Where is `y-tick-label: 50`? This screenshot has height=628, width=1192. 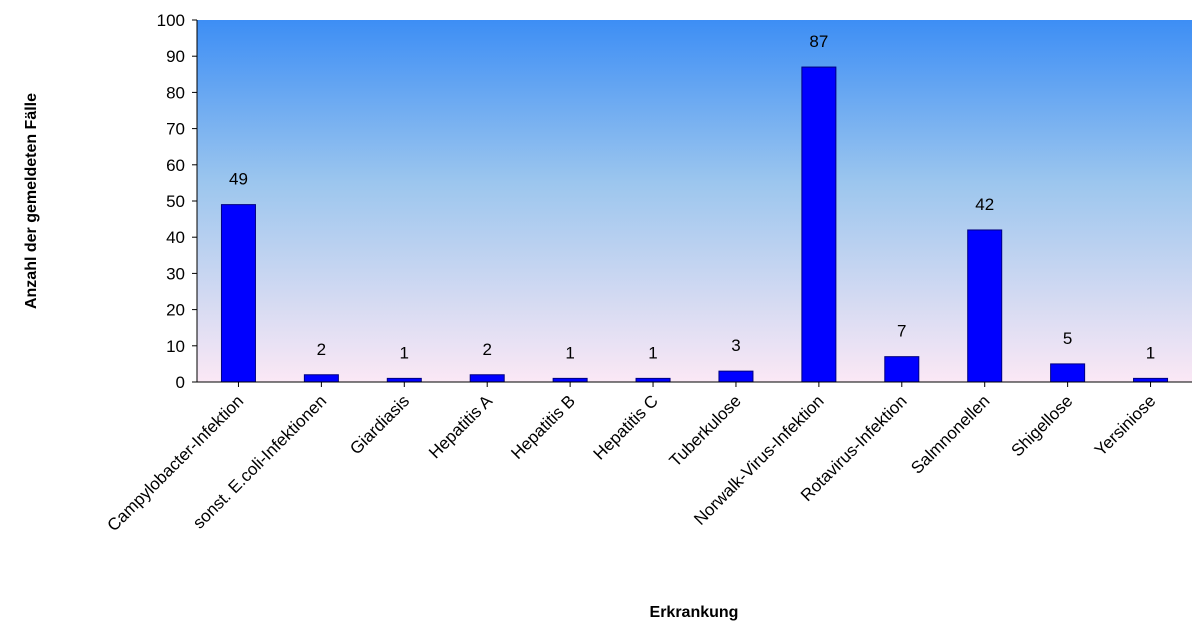
y-tick-label: 50 is located at coordinates (175, 201).